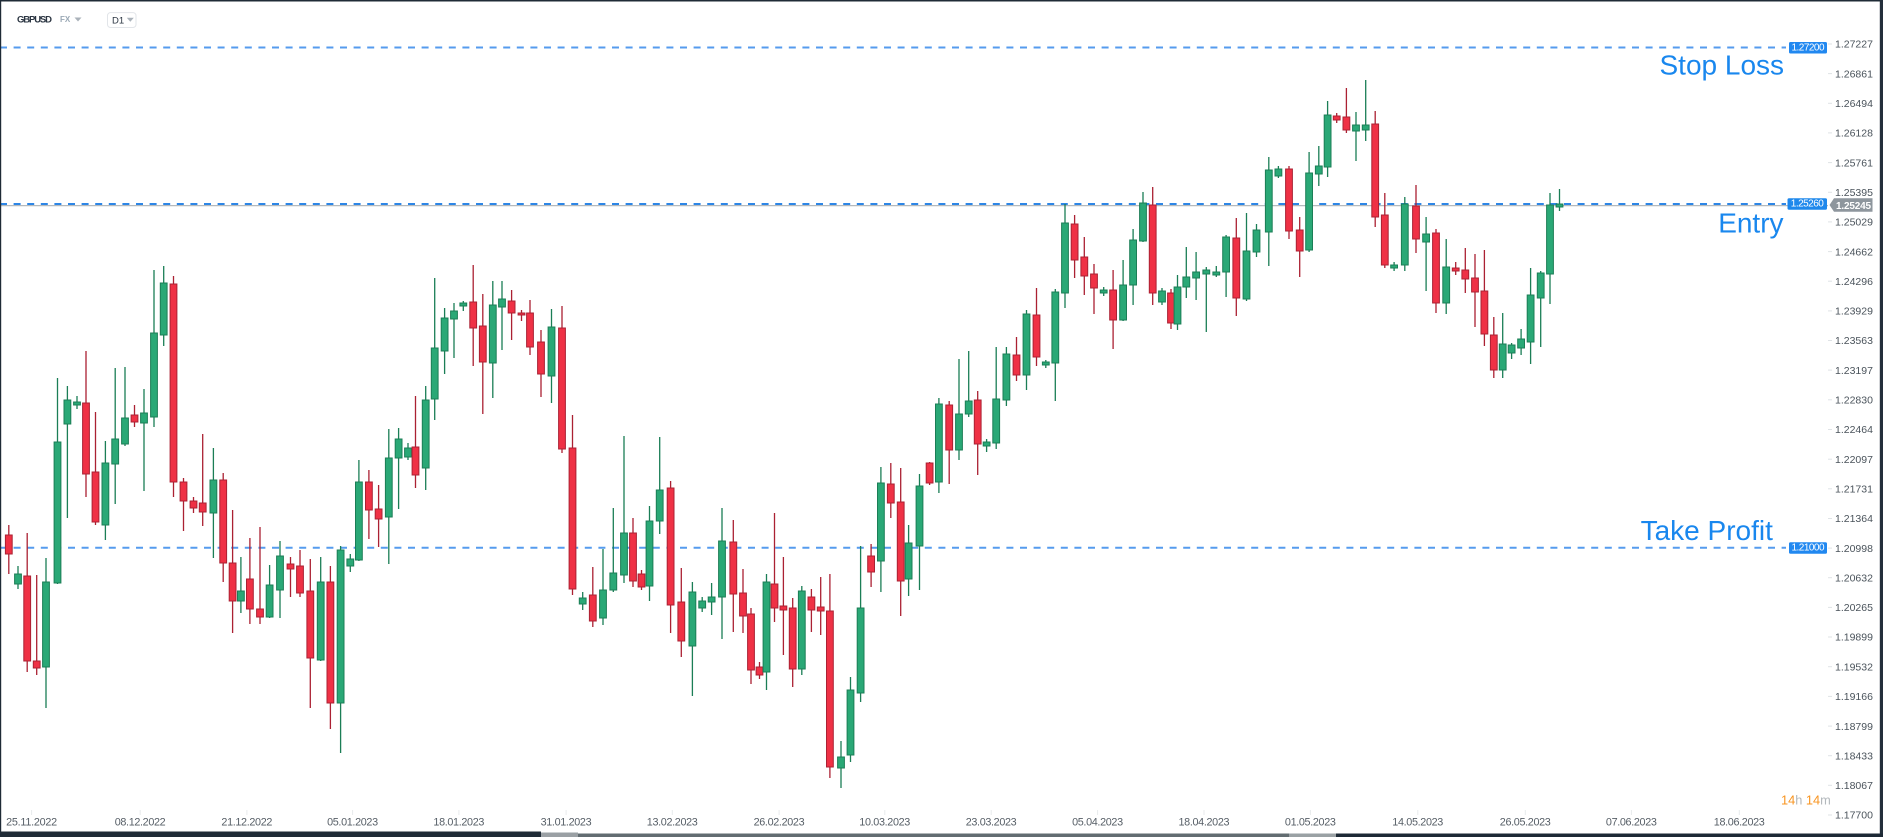 The image size is (1883, 837). Describe the element at coordinates (1854, 549) in the screenshot. I see `svg-text: 1.20998` at that location.